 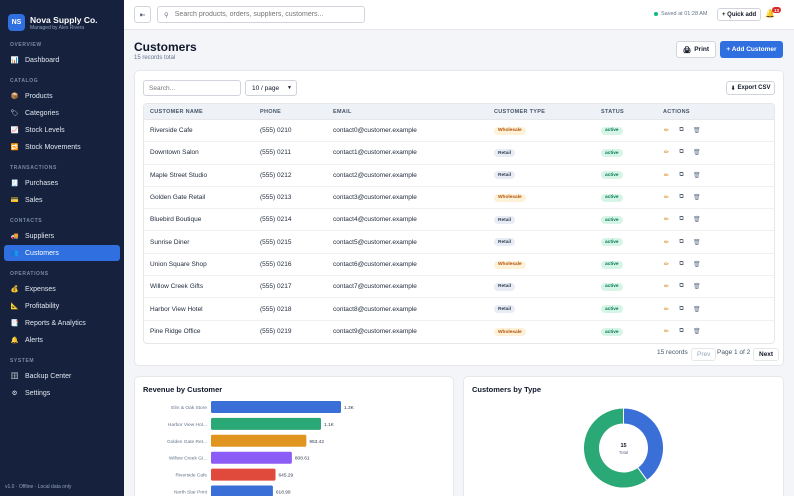 I want to click on nav-section-title: CATALOG, so click(x=24, y=81).